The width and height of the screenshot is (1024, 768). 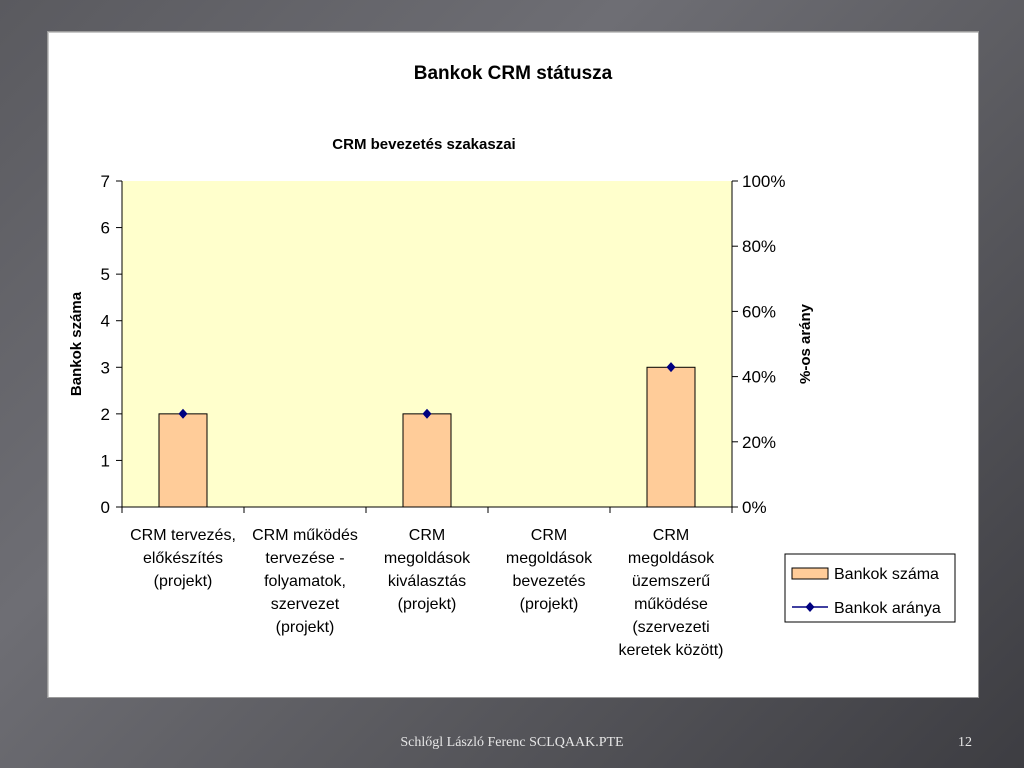 I want to click on x-tick-label-line: CRM működés, so click(x=305, y=535).